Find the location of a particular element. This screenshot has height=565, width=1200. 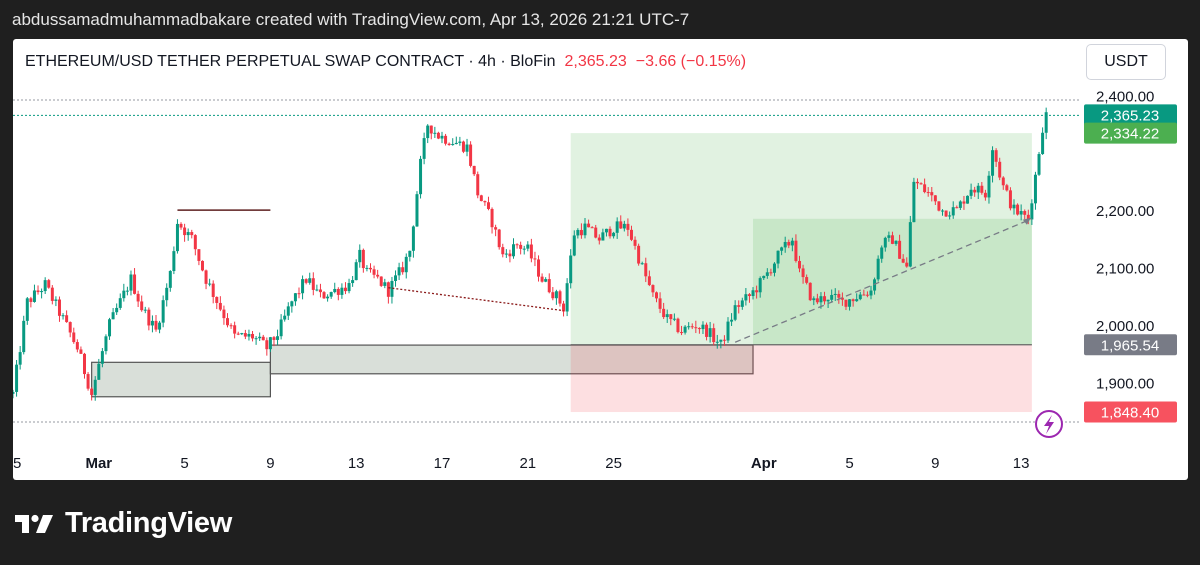

x-tick-label: Apr is located at coordinates (764, 463).